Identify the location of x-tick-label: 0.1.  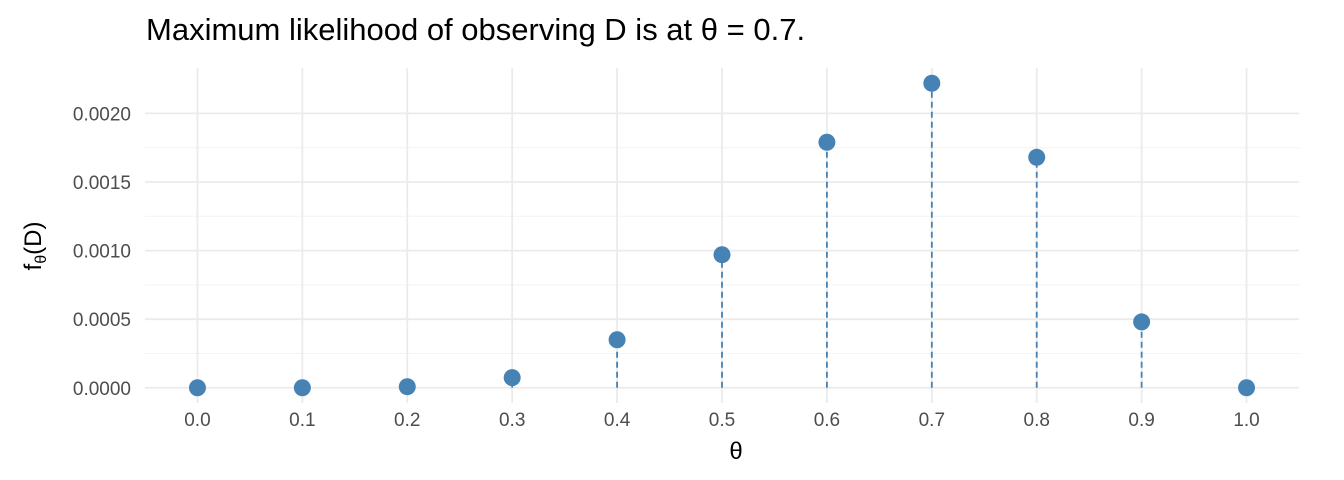
(302, 420).